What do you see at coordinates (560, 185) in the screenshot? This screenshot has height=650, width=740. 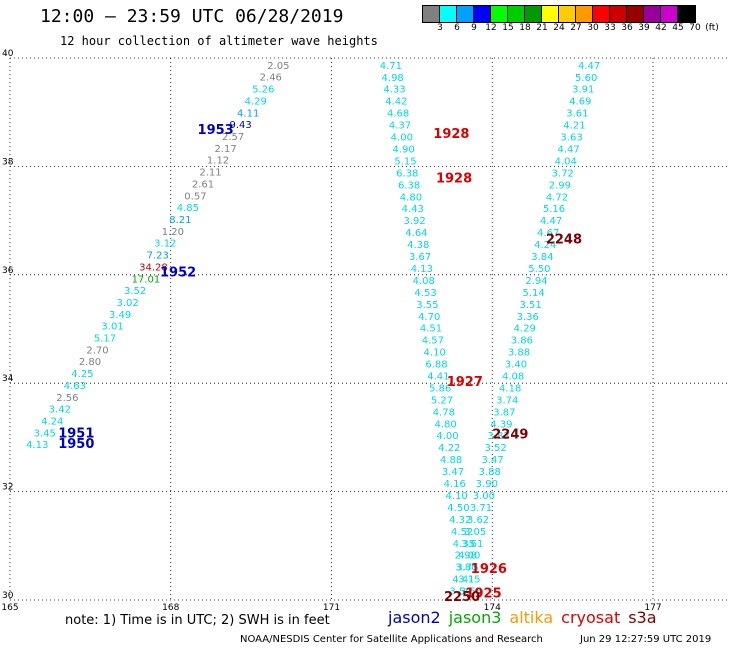 I see `wave-height-label: 2.99` at bounding box center [560, 185].